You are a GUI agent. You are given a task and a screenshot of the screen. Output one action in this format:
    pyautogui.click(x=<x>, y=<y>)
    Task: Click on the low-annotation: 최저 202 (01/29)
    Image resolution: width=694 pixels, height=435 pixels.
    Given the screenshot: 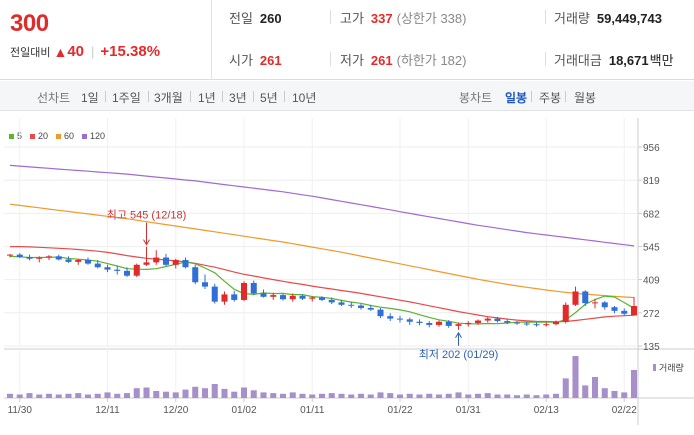 What is the action you would take?
    pyautogui.click(x=459, y=354)
    